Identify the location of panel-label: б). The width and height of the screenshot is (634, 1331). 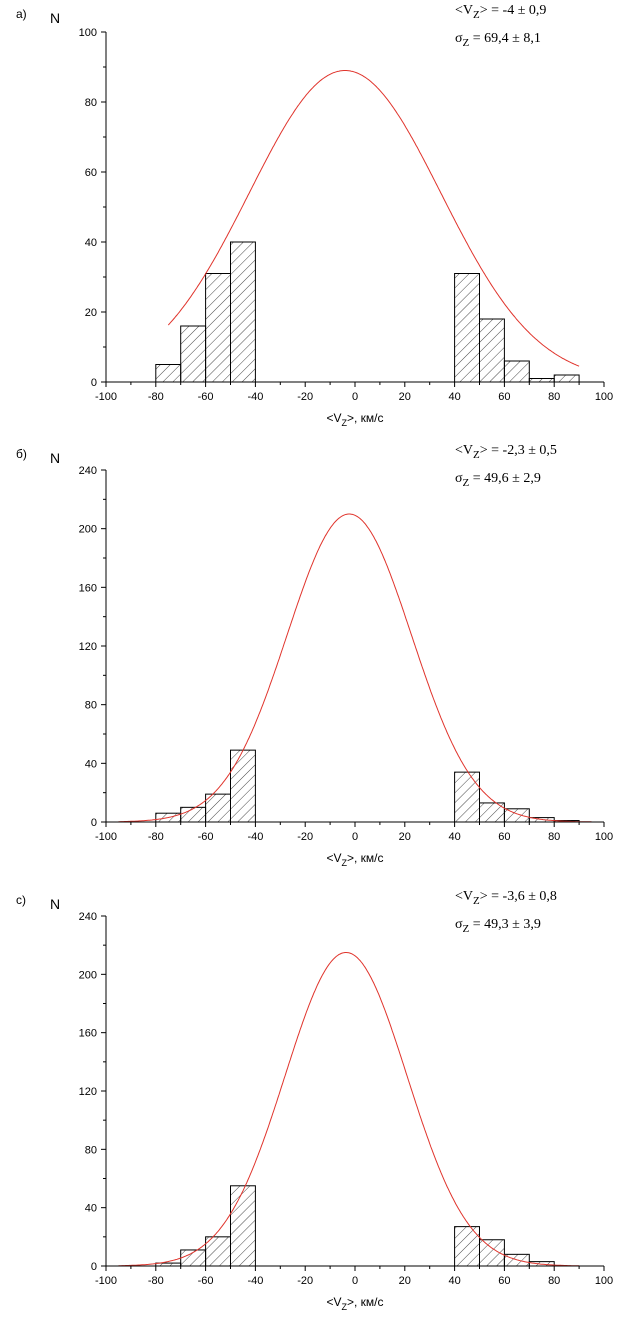
(21, 454).